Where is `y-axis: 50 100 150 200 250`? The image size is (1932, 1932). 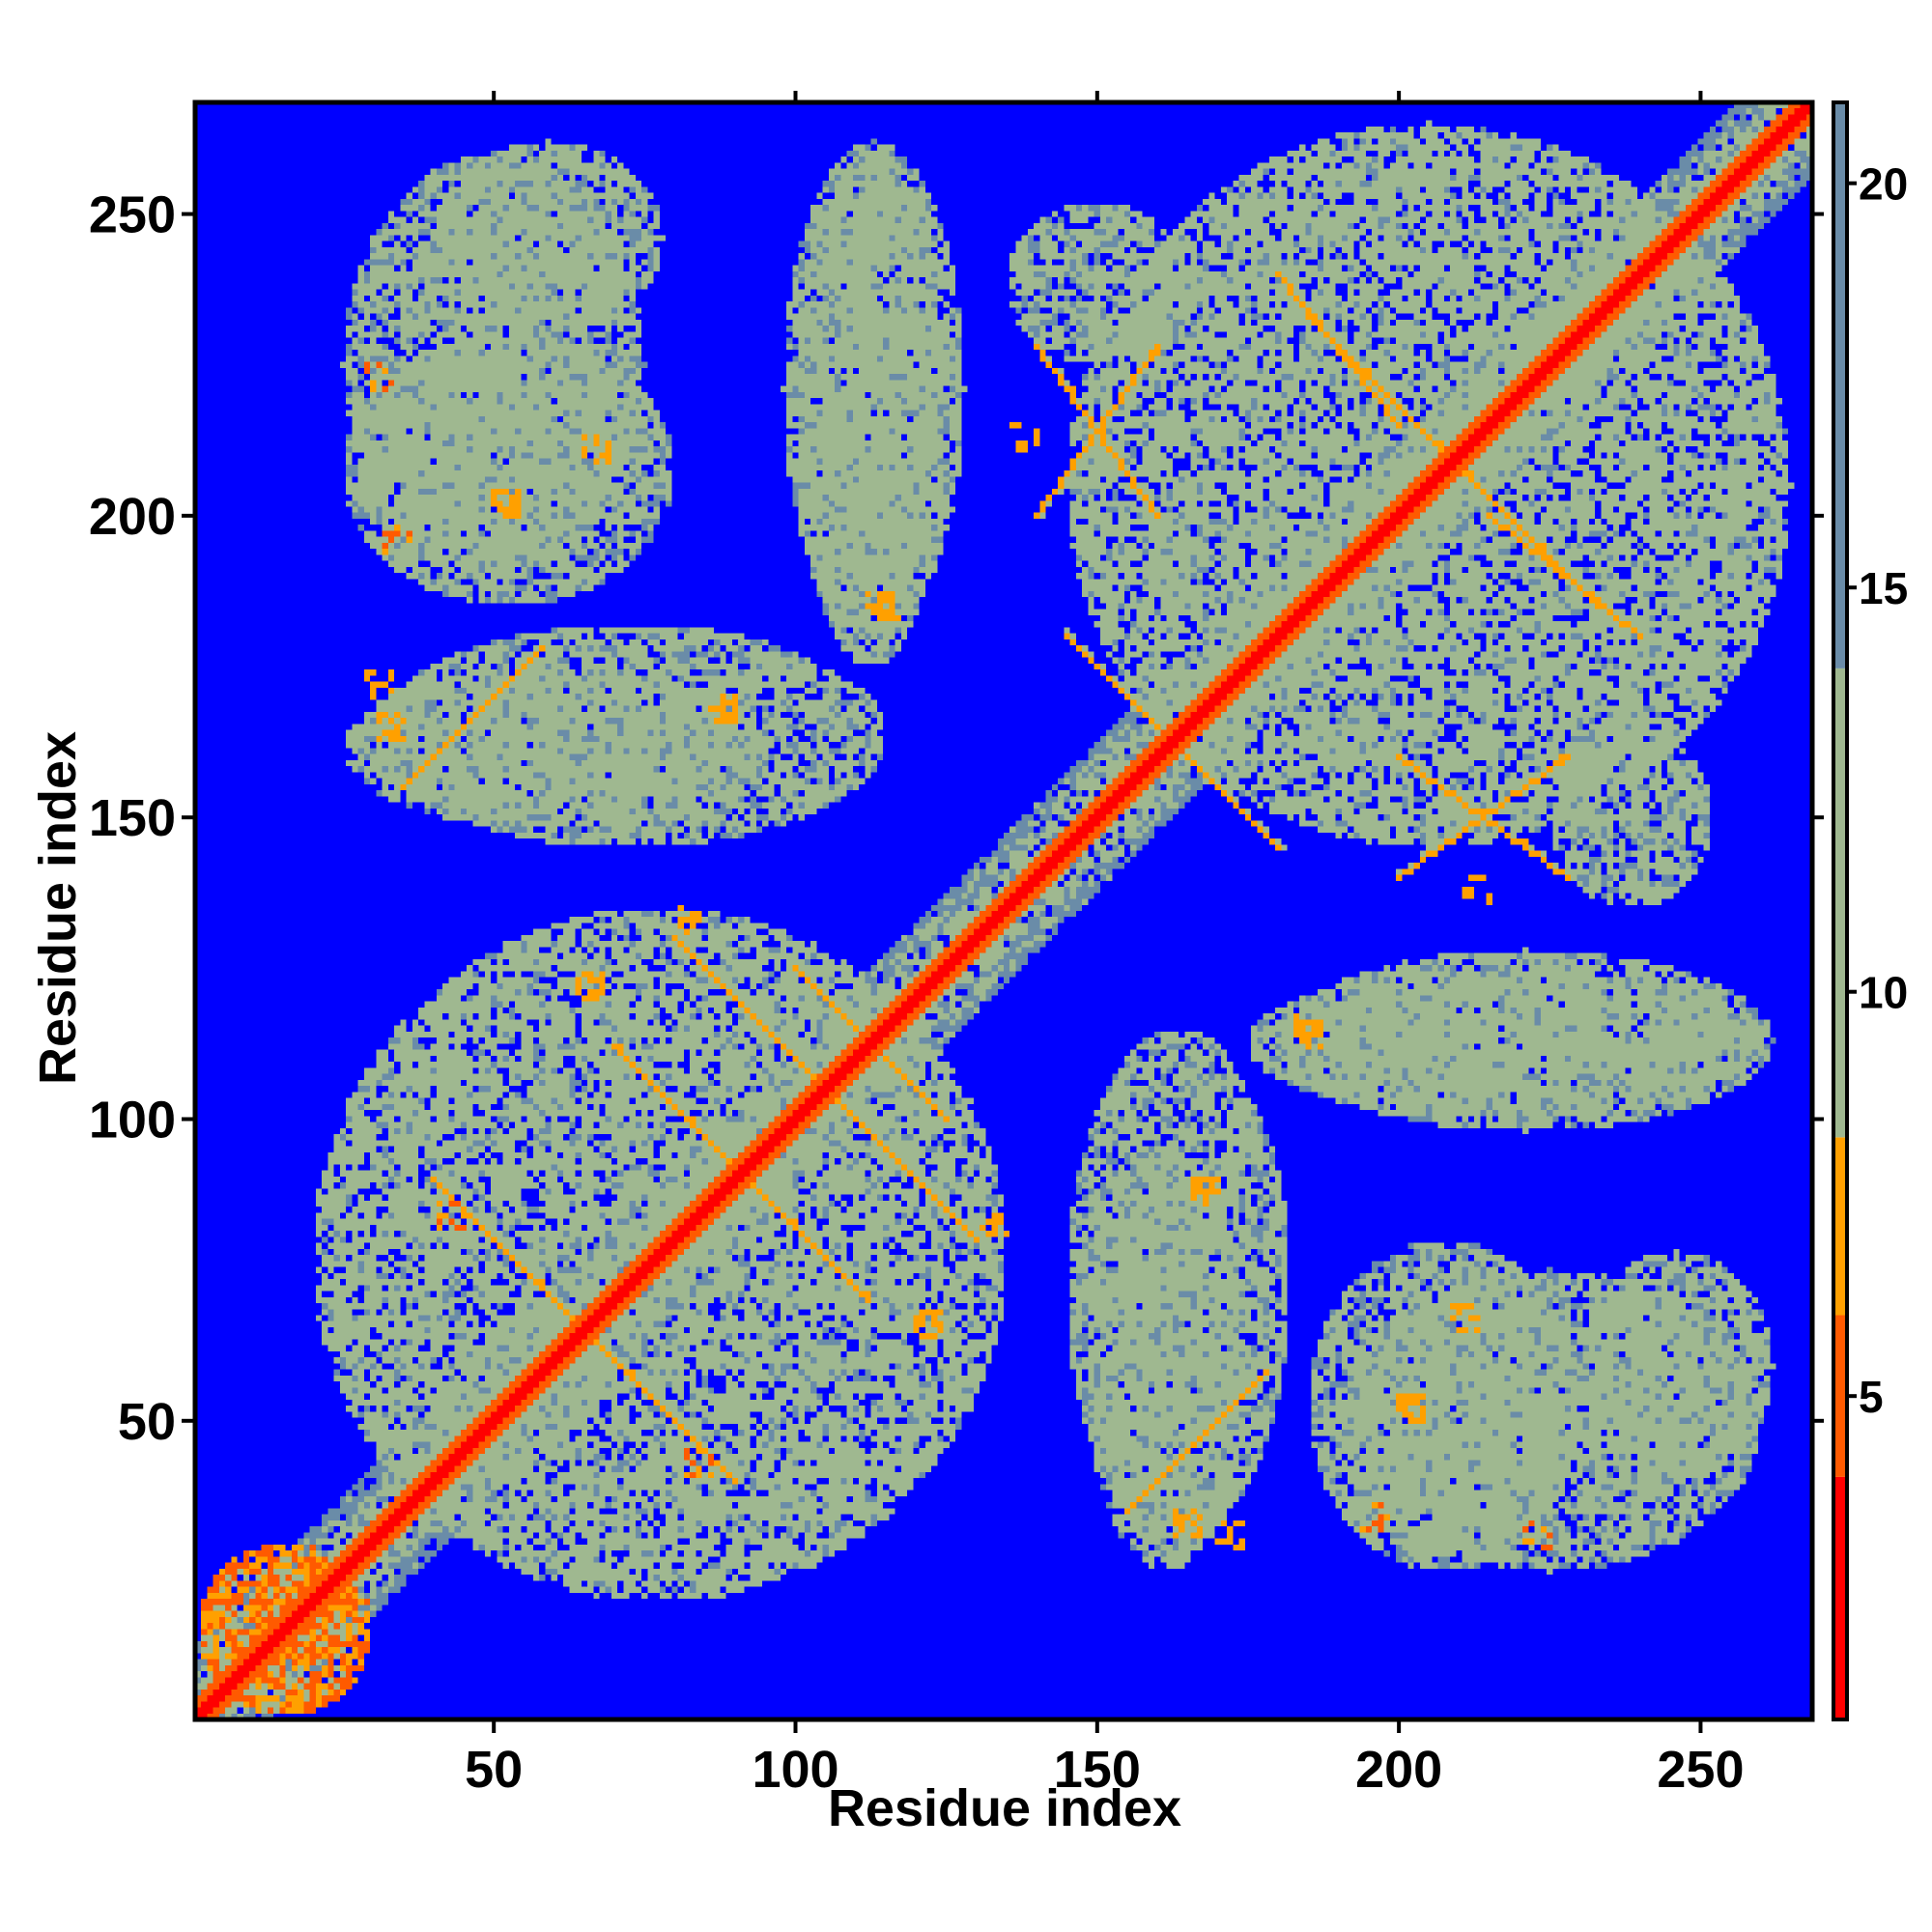 y-axis: 50 100 150 200 250 is located at coordinates (142, 818).